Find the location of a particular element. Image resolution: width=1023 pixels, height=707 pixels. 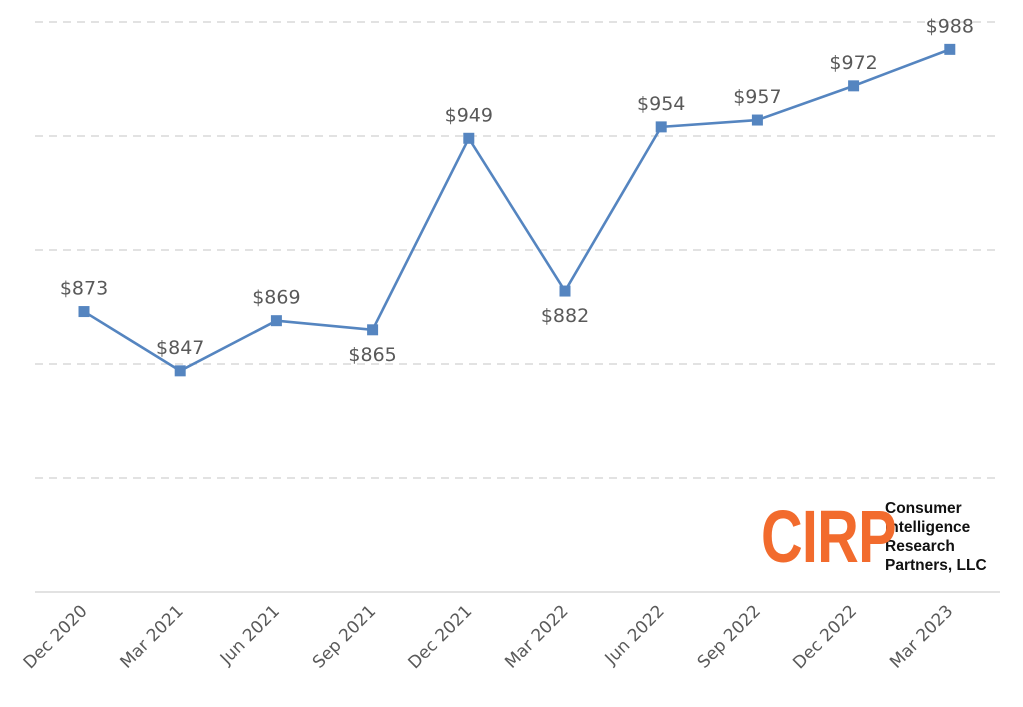

logo-line-partners: Partners, LLC is located at coordinates (936, 565).